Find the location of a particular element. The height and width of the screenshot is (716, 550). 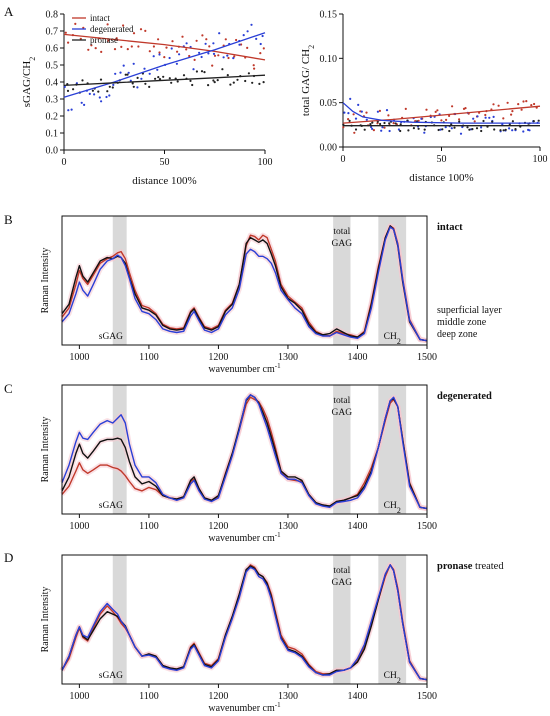

y-tick-label: 0.05 is located at coordinates (329, 103).